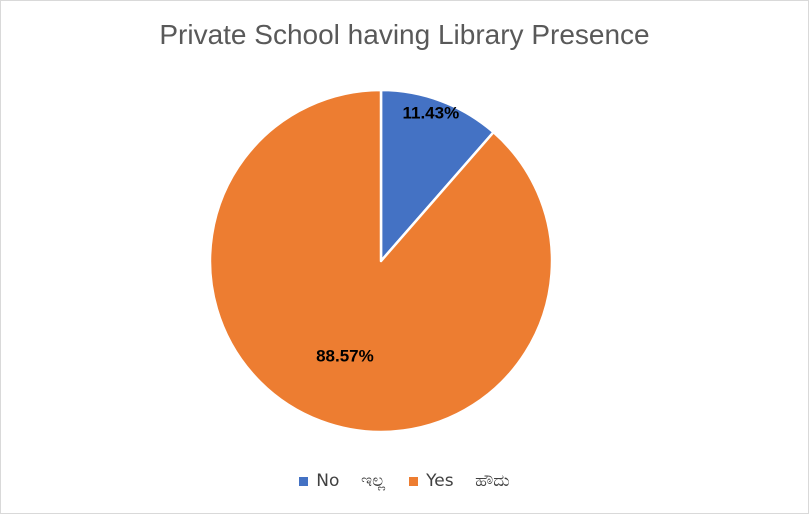 Image resolution: width=809 pixels, height=514 pixels. Describe the element at coordinates (304, 481) in the screenshot. I see `legend-swatch-no` at that location.